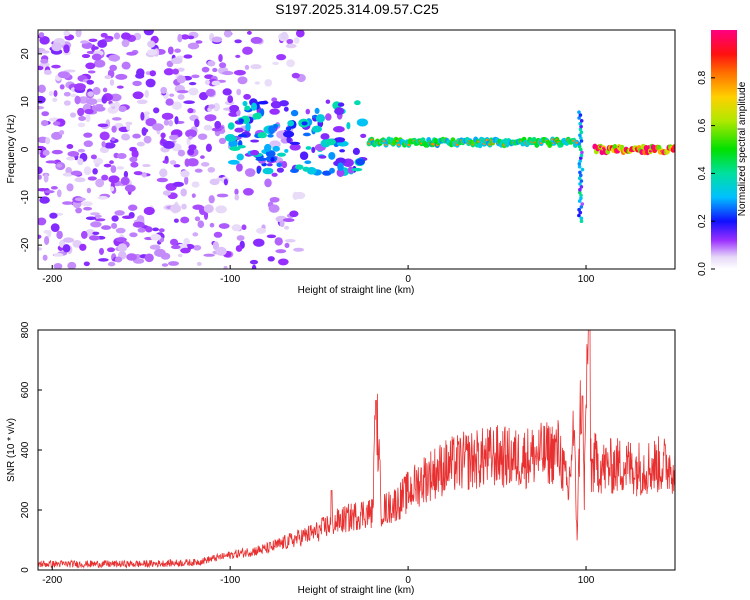 This screenshot has height=600, width=750. Describe the element at coordinates (702, 269) in the screenshot. I see `colorbar-tick-label: 0.0` at that location.